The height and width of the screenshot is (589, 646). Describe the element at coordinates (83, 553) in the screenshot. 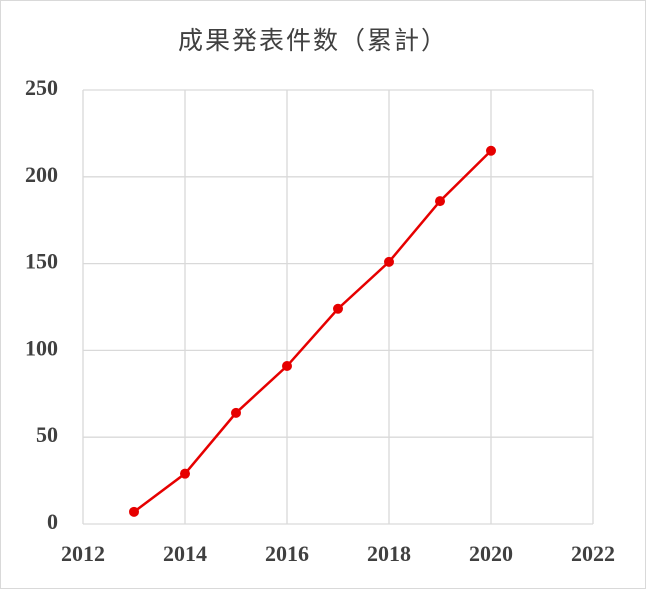

I see `x-tick-label: 2012` at that location.